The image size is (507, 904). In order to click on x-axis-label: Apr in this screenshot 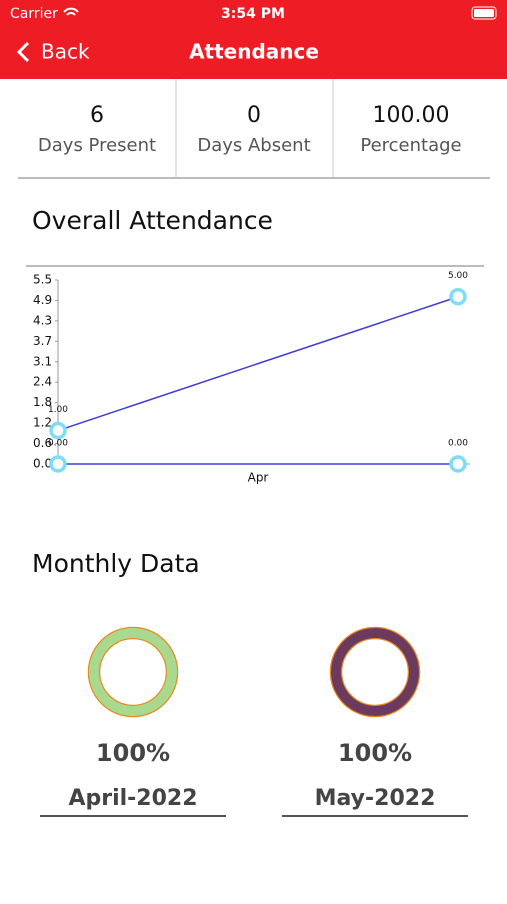, I will do `click(258, 478)`.